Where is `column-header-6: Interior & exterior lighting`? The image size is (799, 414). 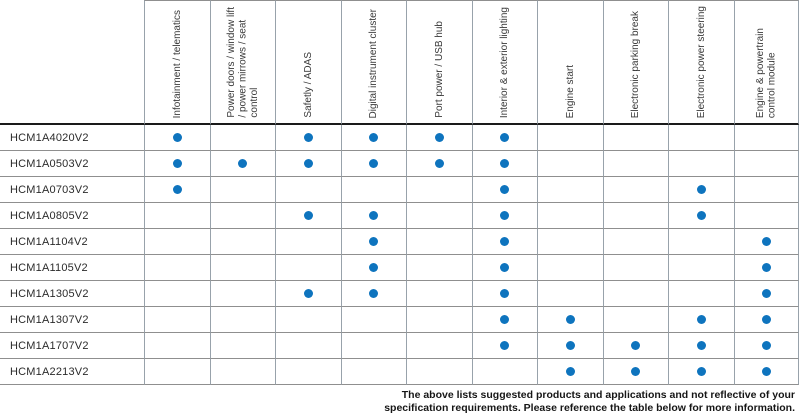
column-header-6: Interior & exterior lighting is located at coordinates (504, 62).